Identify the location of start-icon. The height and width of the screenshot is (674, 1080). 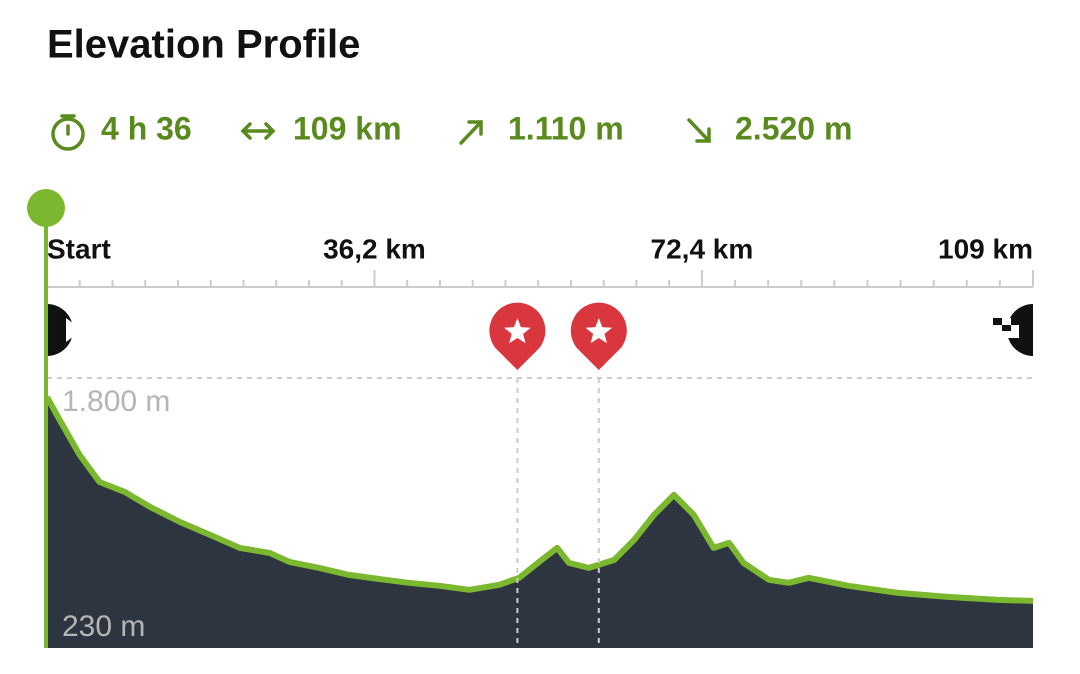
(64, 338).